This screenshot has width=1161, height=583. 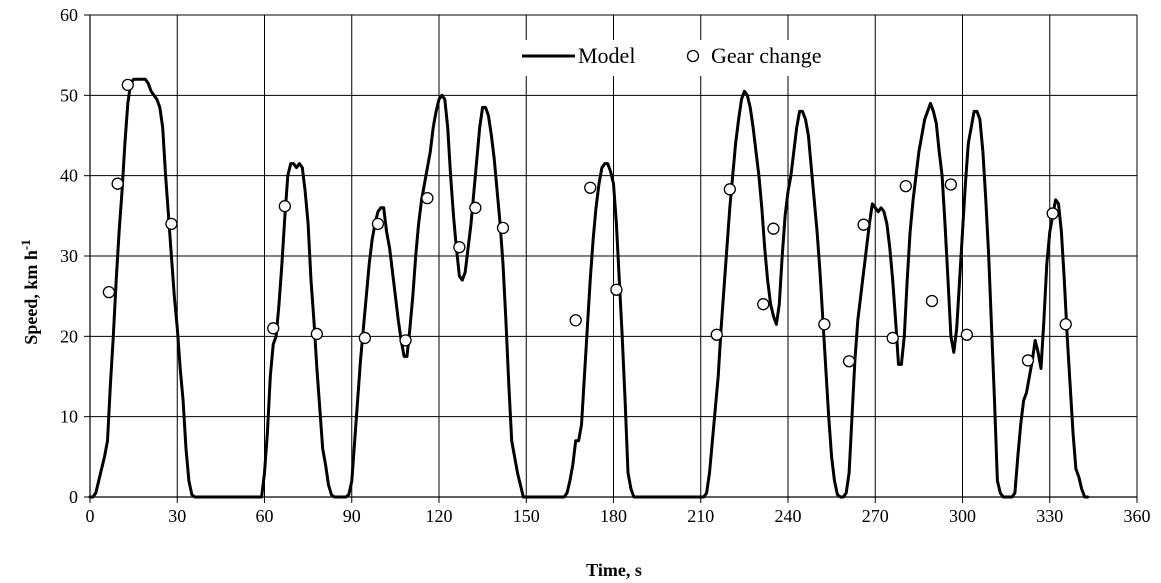 What do you see at coordinates (693, 56) in the screenshot?
I see `legend-gear-change-marker` at bounding box center [693, 56].